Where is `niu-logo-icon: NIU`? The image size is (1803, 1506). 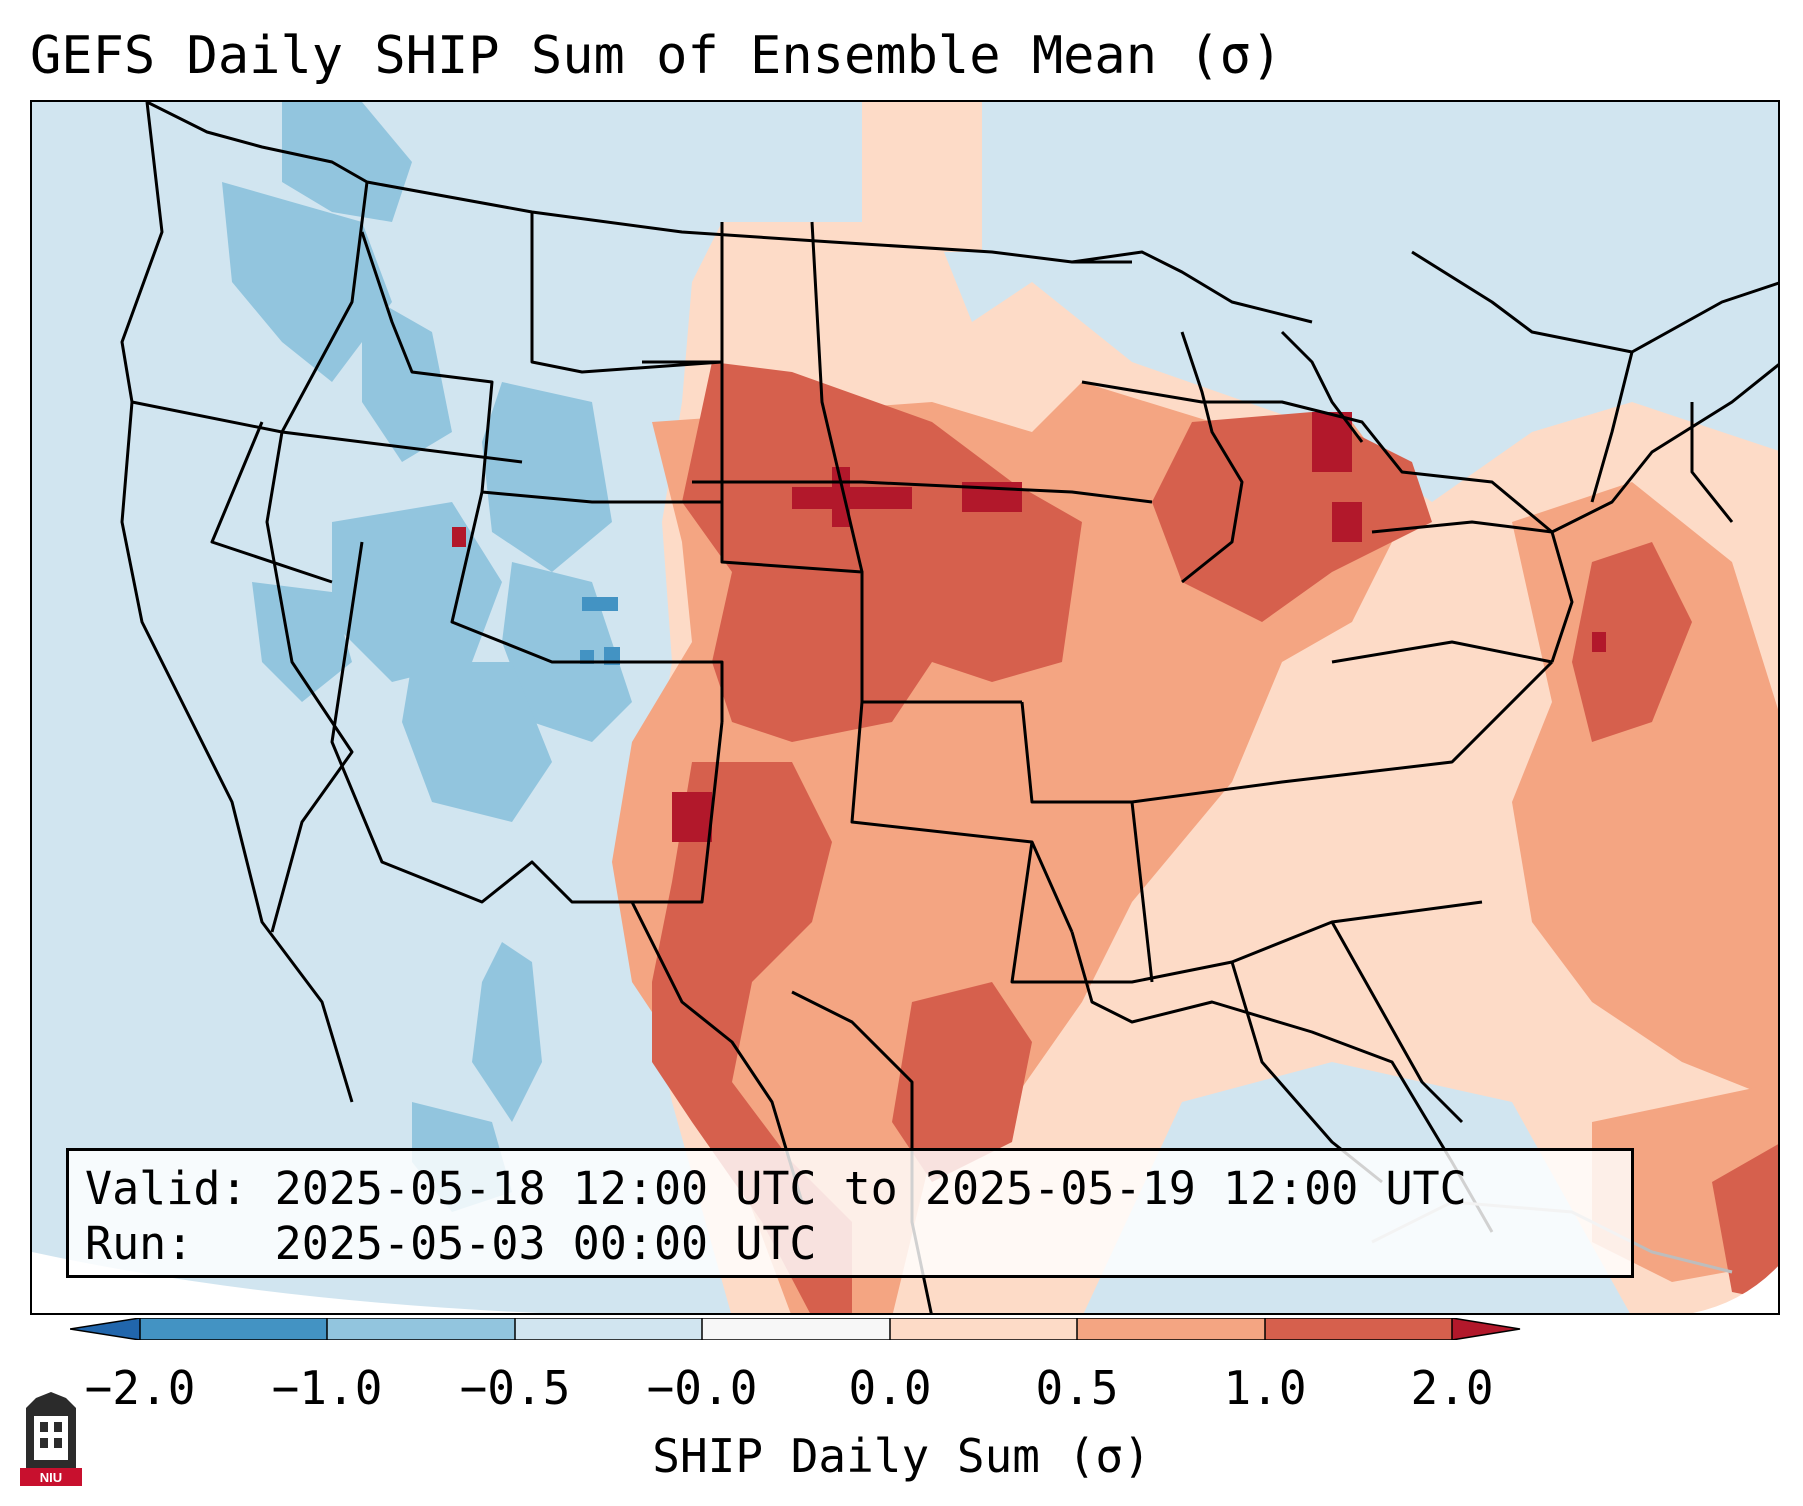 niu-logo-icon: NIU is located at coordinates (51, 1439).